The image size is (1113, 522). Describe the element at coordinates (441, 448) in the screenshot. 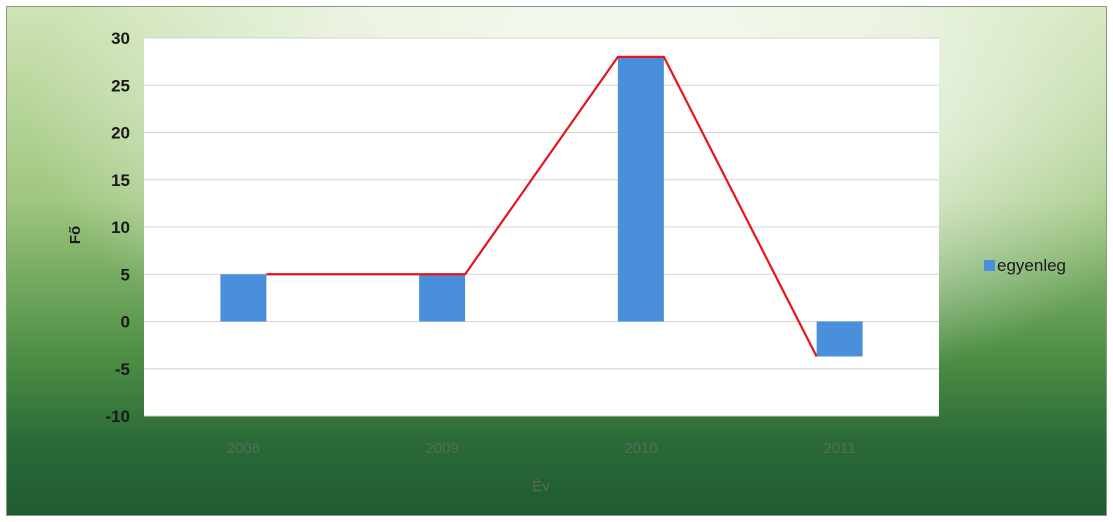

I see `x-tick-label: 2009` at that location.